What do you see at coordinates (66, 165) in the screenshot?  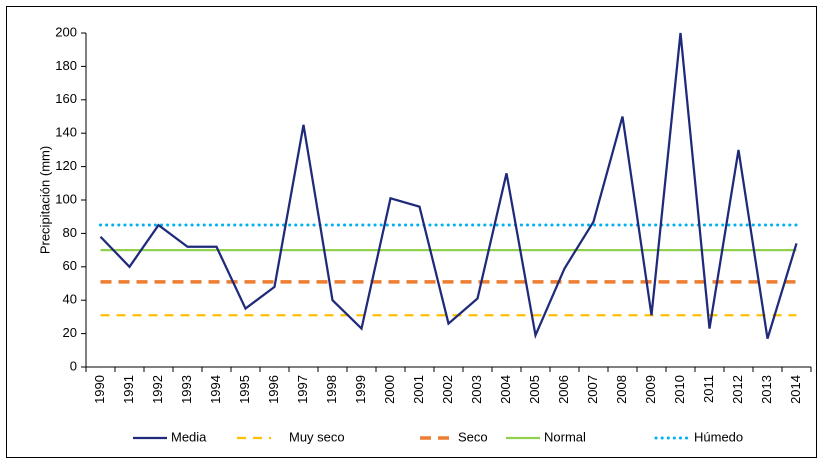 I see `y-tick-label: 120` at bounding box center [66, 165].